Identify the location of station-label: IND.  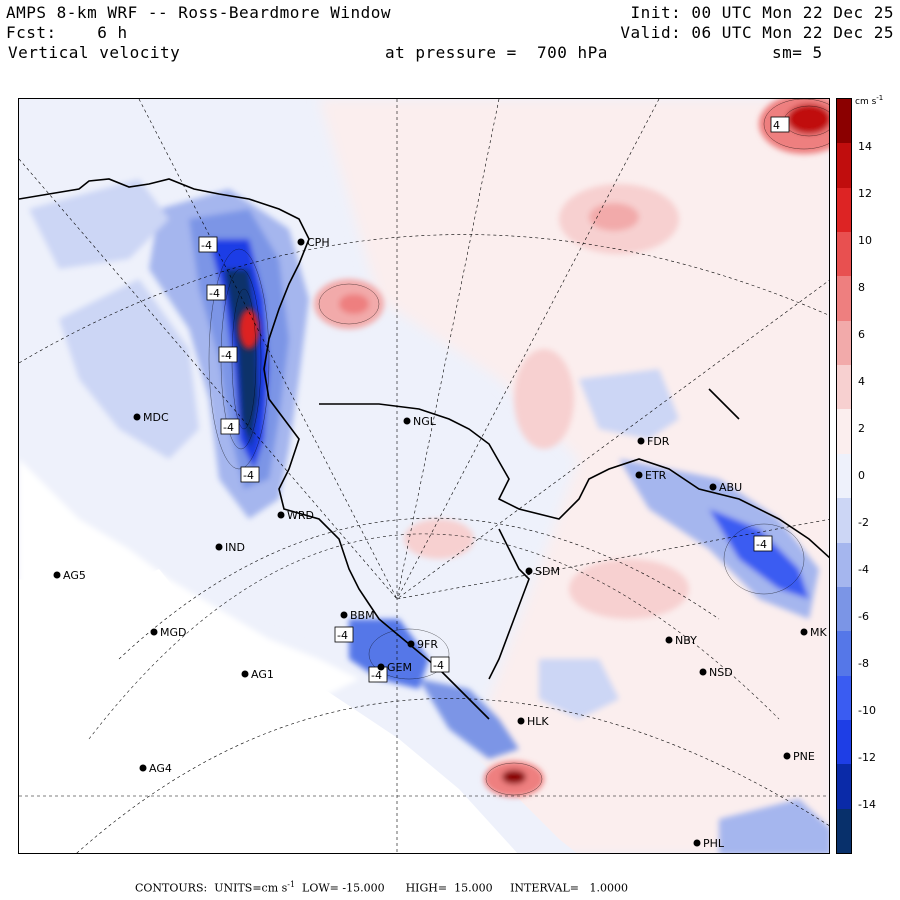
(235, 547).